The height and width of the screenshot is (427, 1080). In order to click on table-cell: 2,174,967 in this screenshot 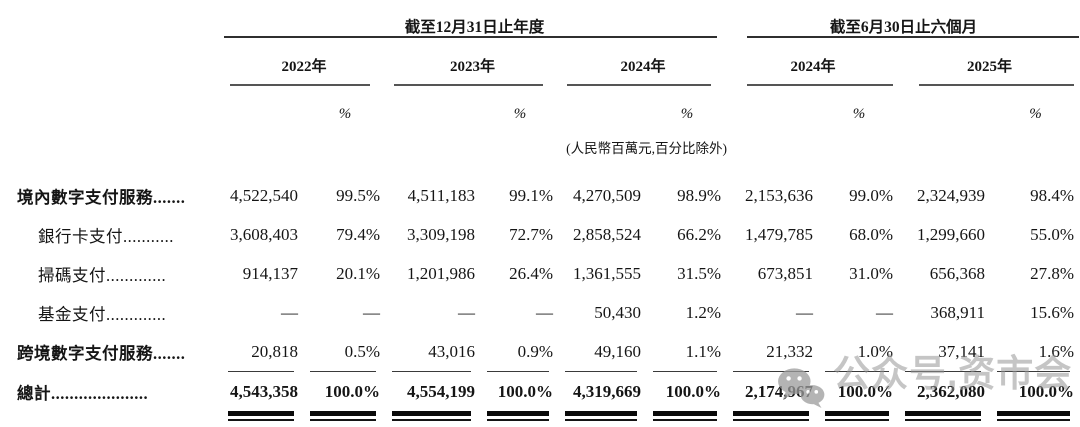, I will do `click(779, 391)`.